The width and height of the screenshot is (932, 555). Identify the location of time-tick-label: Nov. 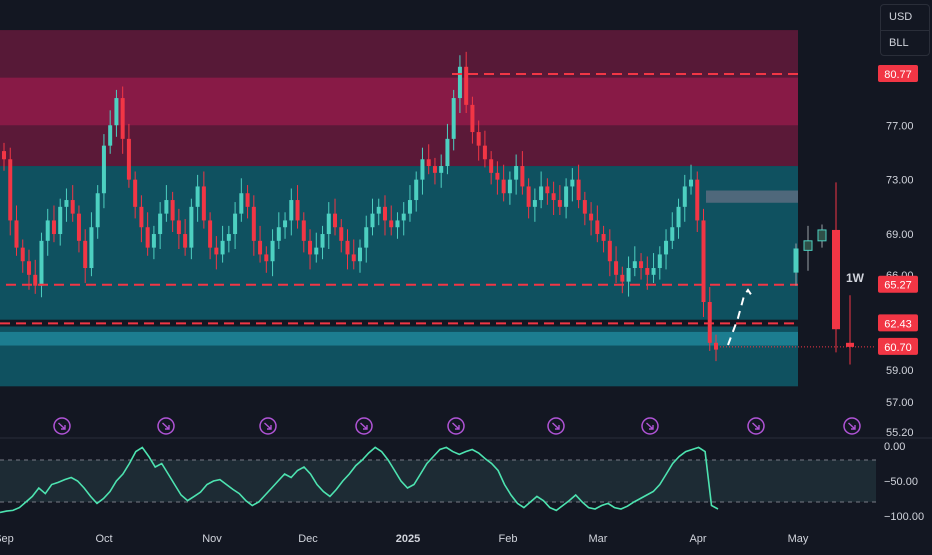
(212, 539).